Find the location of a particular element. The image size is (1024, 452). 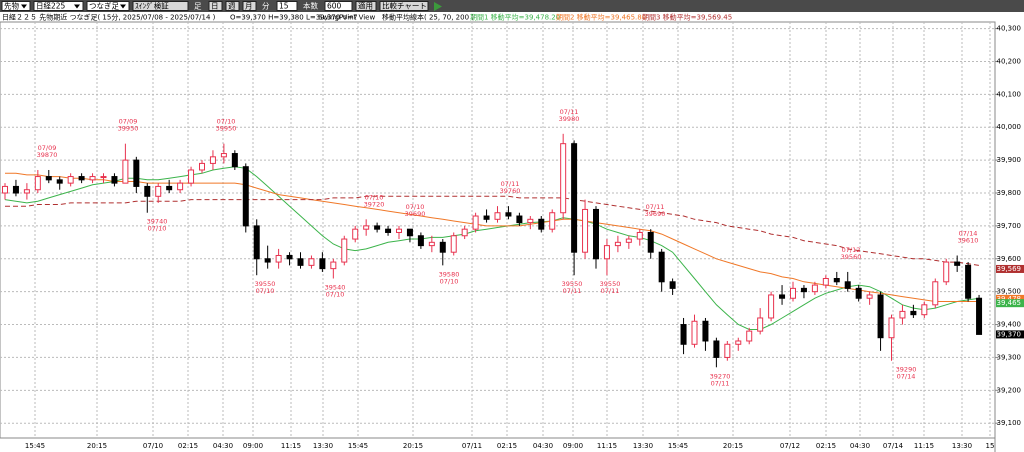

y-tick-label: 39,300 is located at coordinates (1009, 357).